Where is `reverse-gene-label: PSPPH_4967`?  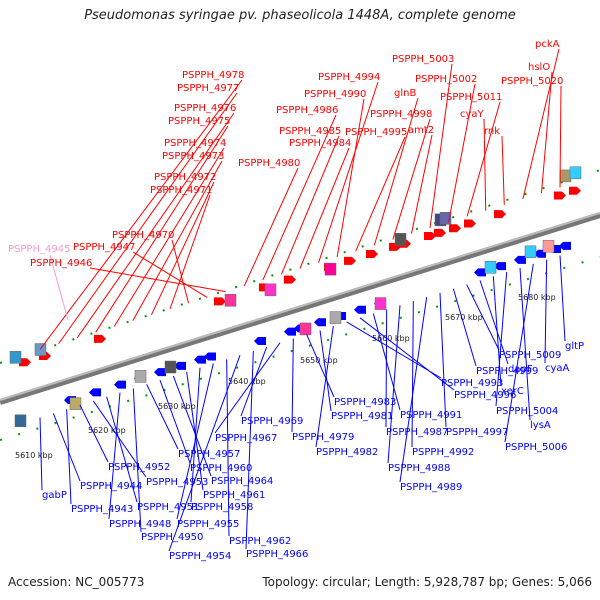 reverse-gene-label: PSPPH_4967 is located at coordinates (246, 438).